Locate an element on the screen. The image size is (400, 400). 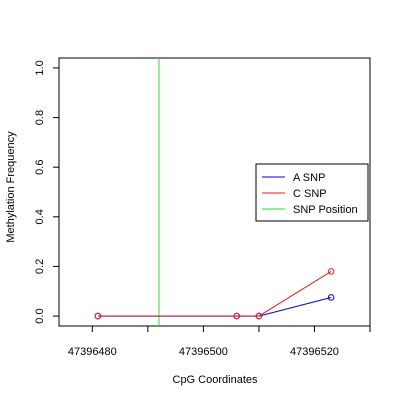
x-axis-title: CpG Coordinates is located at coordinates (215, 380).